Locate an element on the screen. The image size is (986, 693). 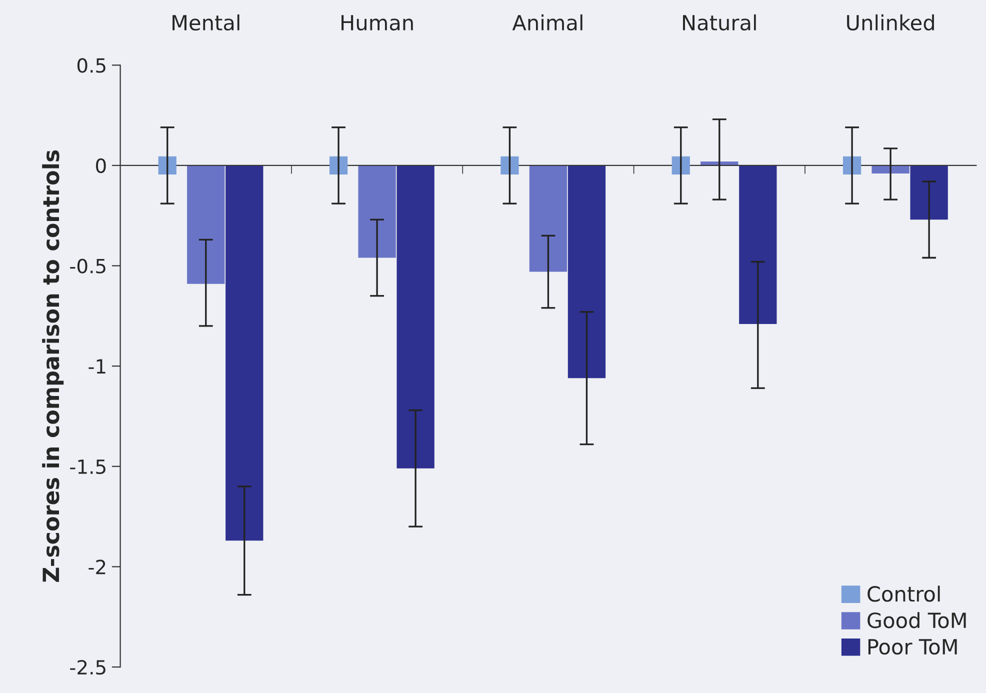
x-tick-label: Animal is located at coordinates (547, 22).